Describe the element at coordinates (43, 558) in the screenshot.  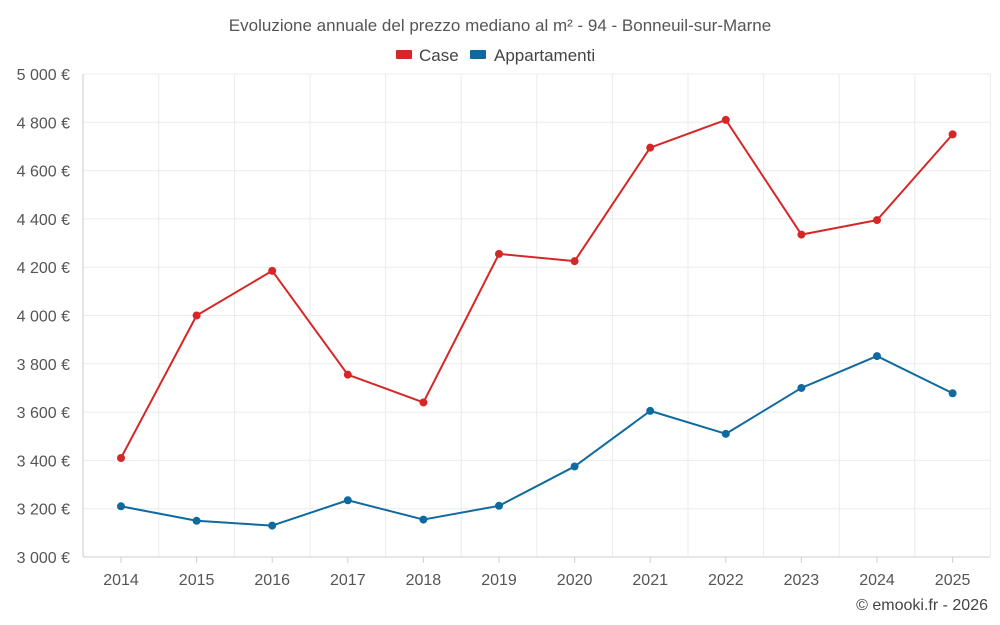
I see `y-tick-label: 3 000 €` at that location.